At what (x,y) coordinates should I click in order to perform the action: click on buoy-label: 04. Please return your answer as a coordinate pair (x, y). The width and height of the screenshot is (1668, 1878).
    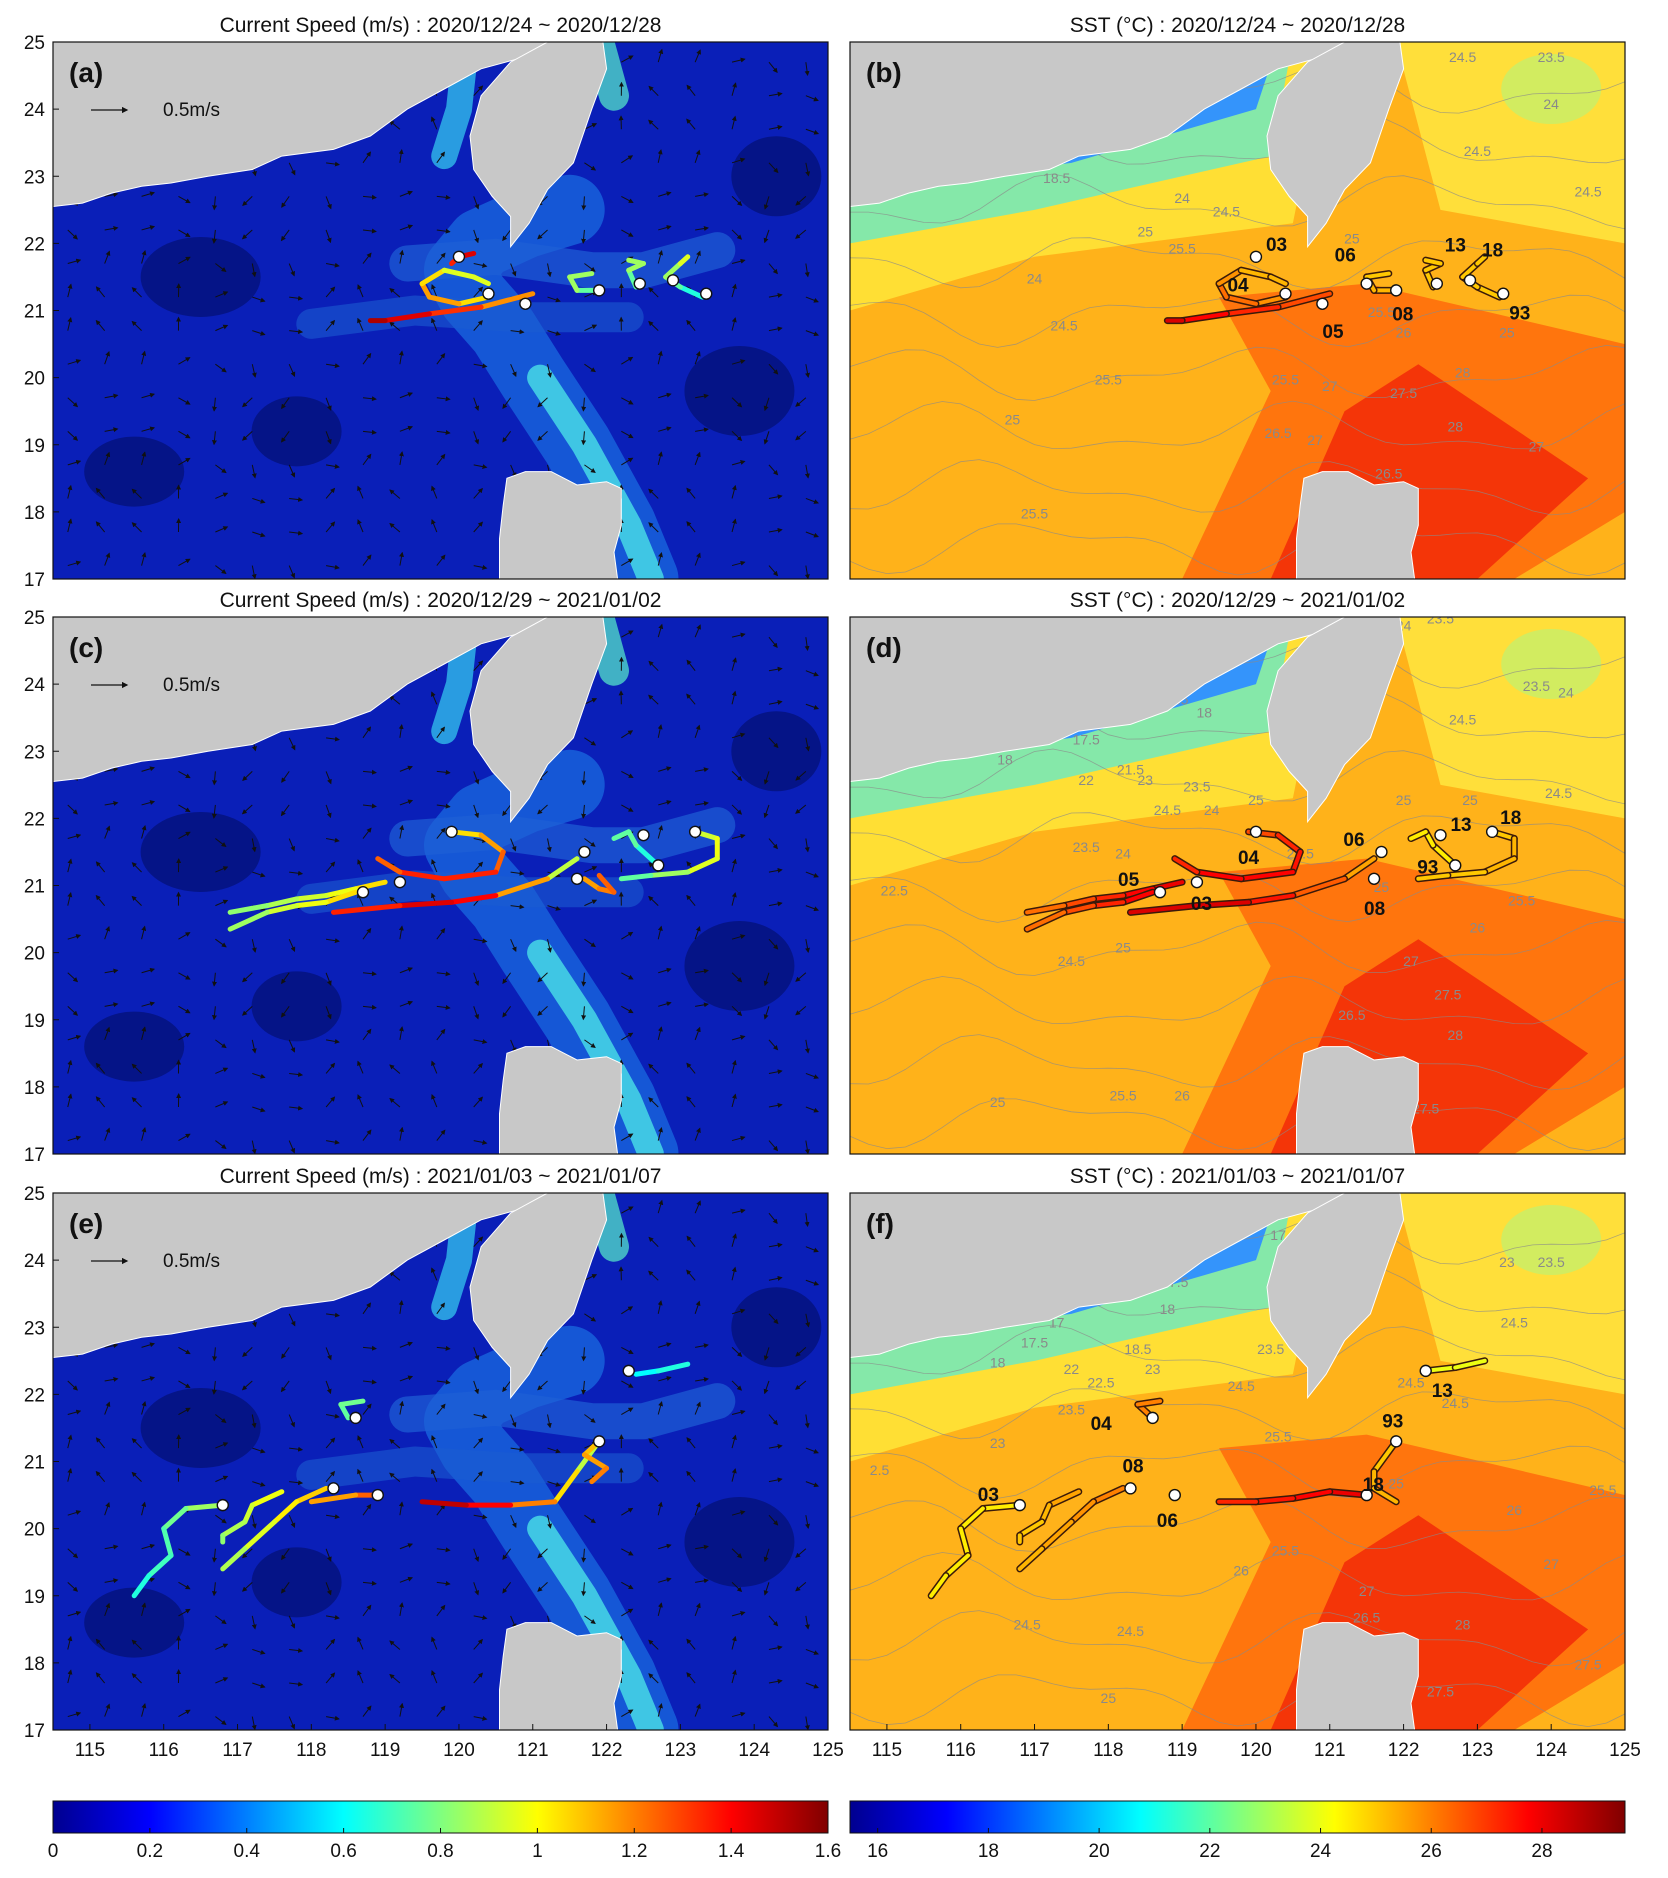
    Looking at the image, I should click on (1249, 858).